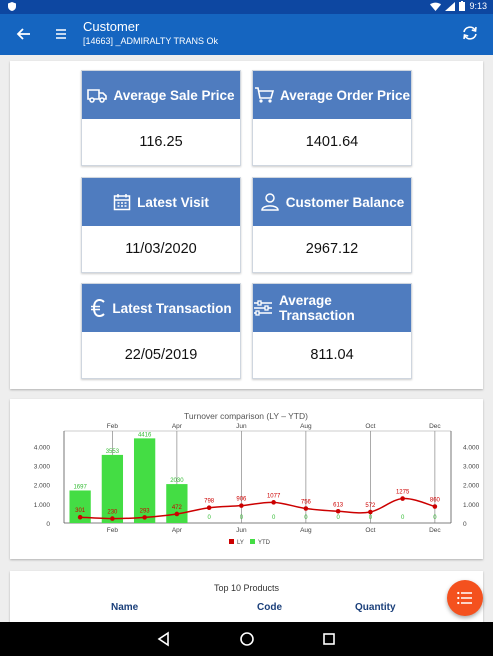 The width and height of the screenshot is (493, 656). Describe the element at coordinates (97, 96) in the screenshot. I see `truck-icon` at that location.